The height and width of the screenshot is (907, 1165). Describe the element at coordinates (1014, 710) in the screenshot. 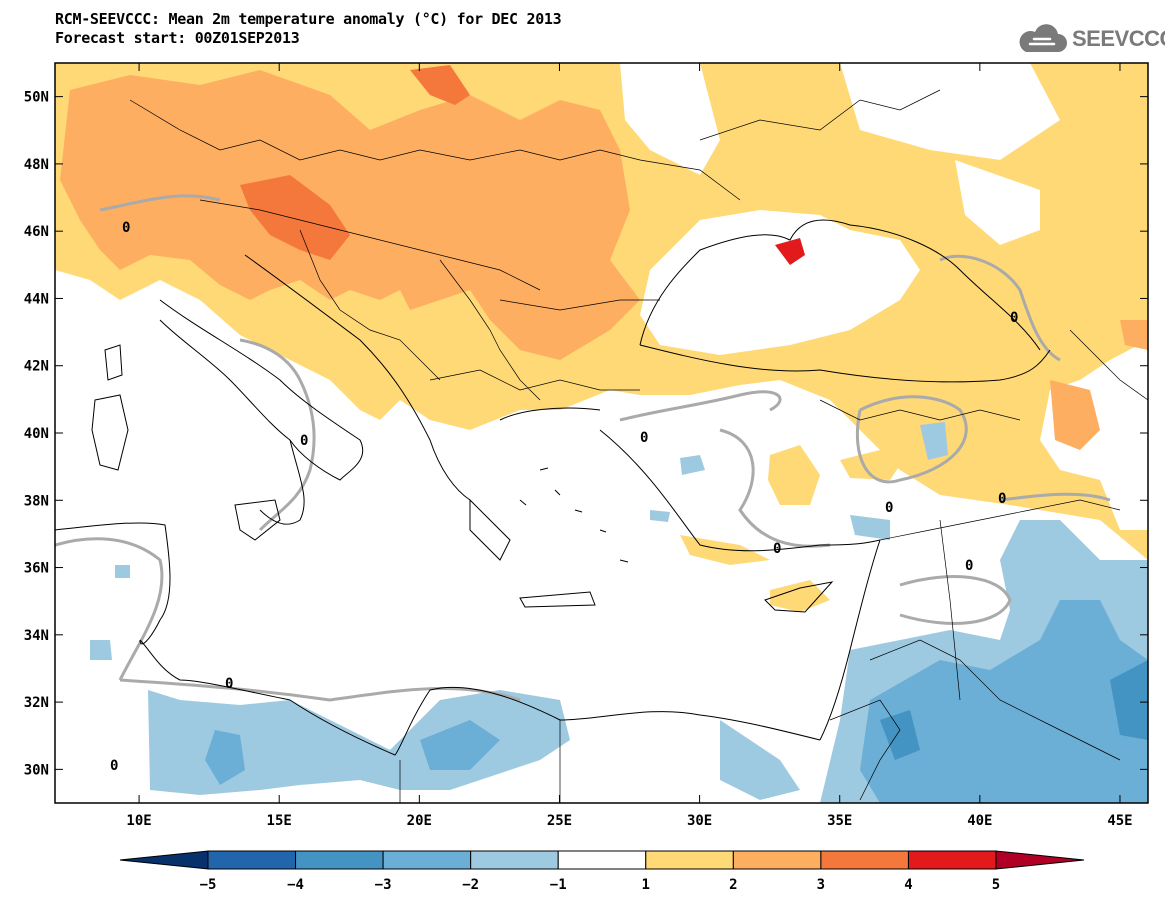

I see `anomaly-minus3-4-region` at that location.